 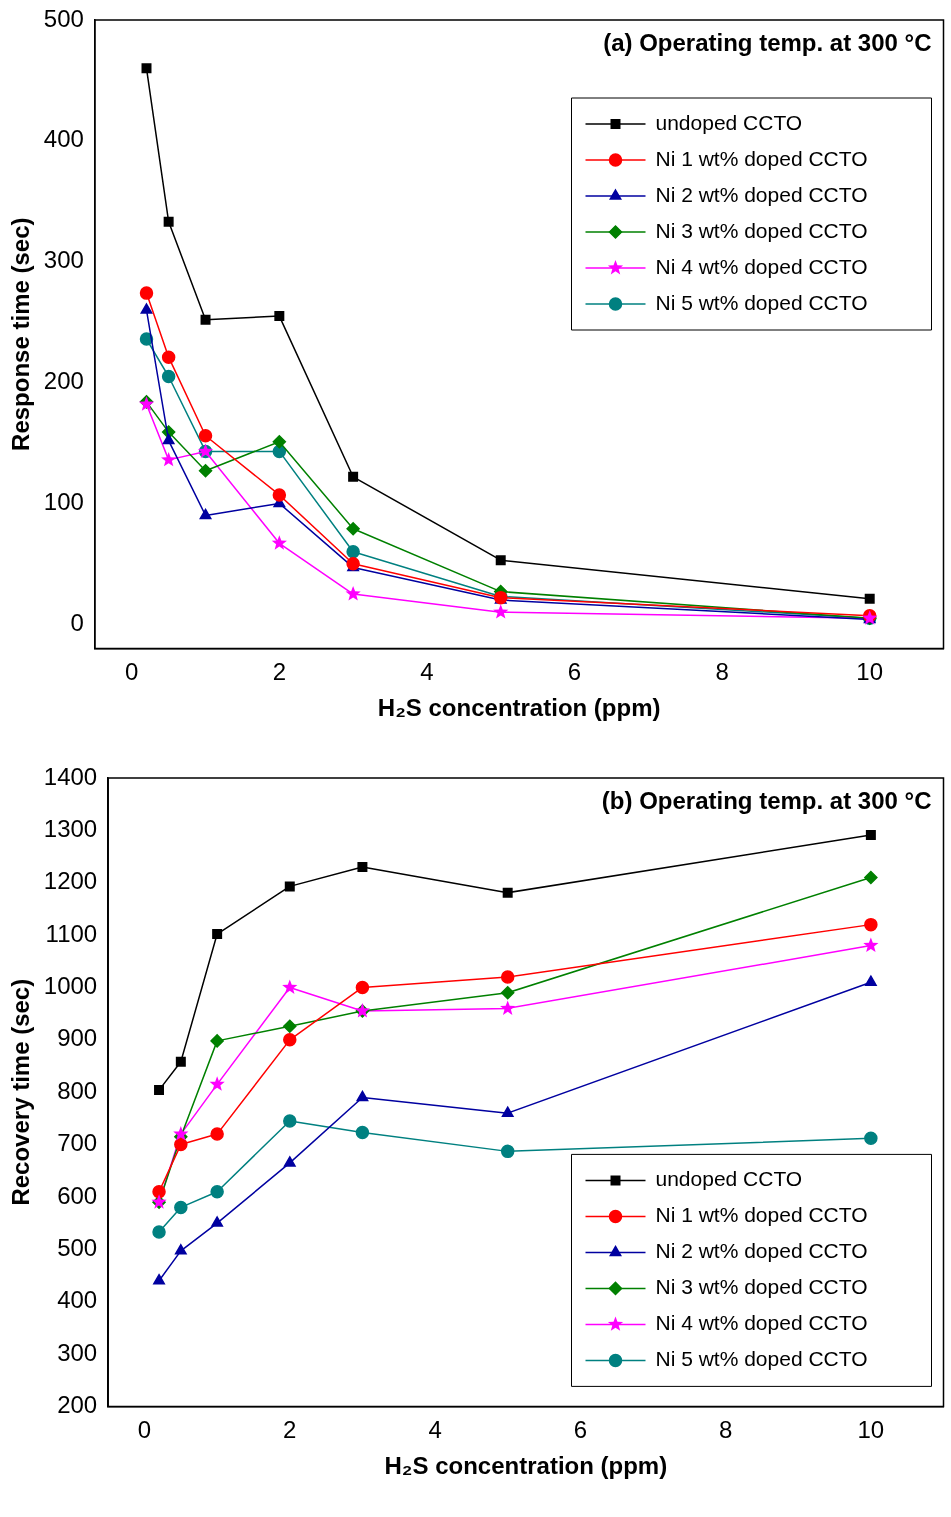 I want to click on y-tick-label: 100, so click(x=63, y=502).